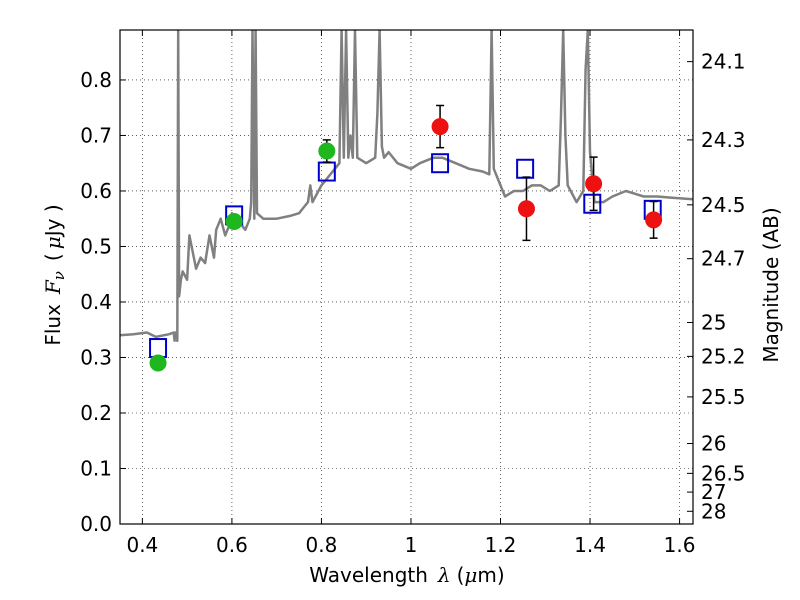 The image size is (800, 600). I want to click on y-axis-F: F, so click(53, 287).